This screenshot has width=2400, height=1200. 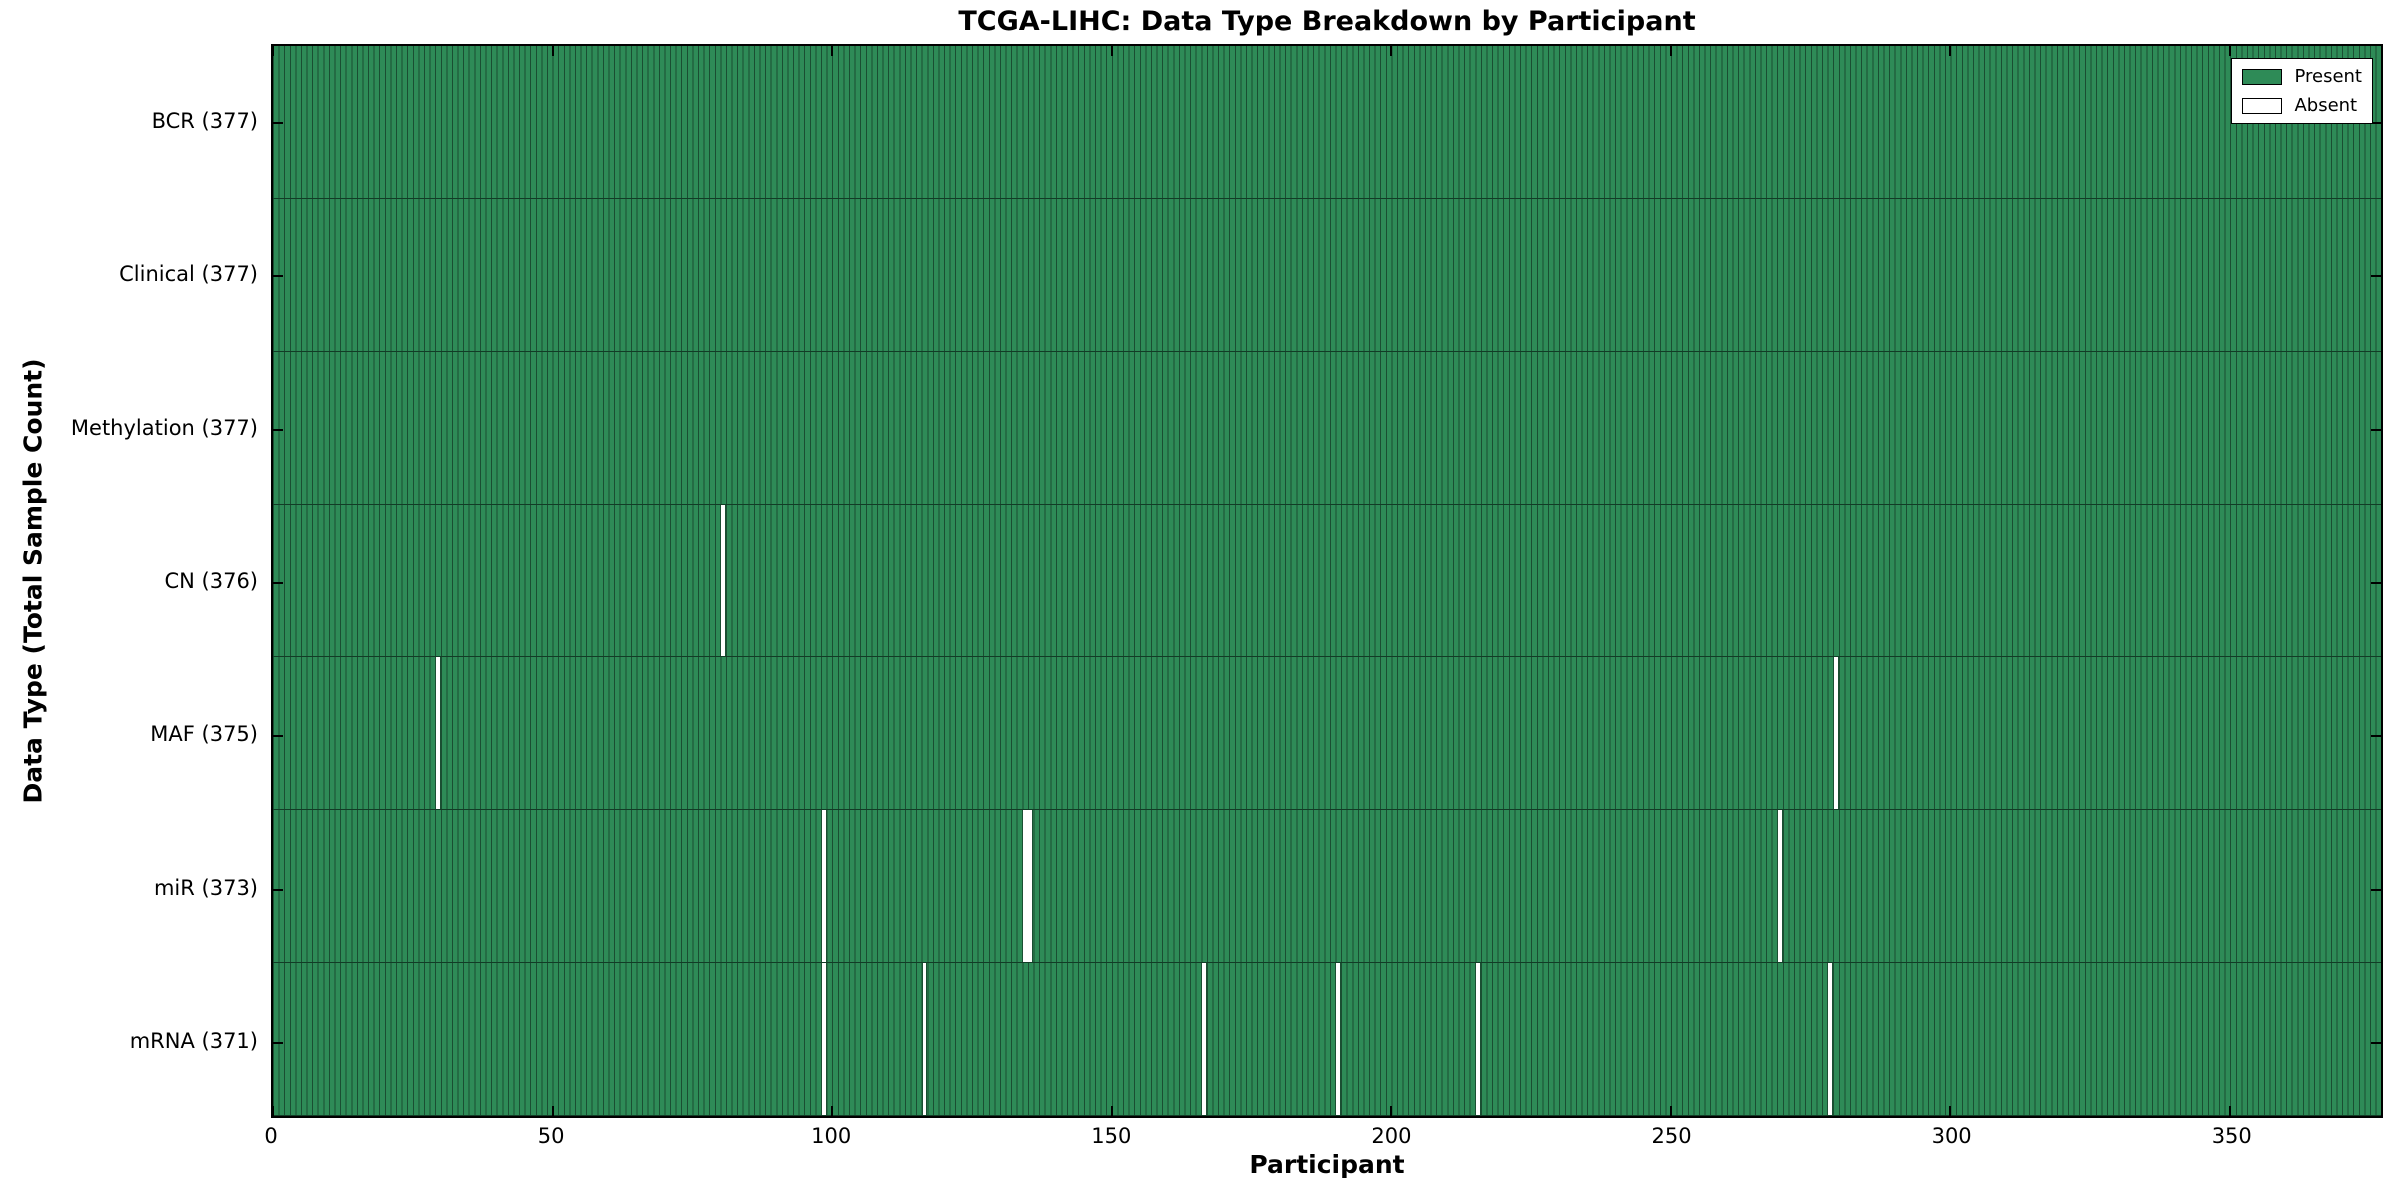 What do you see at coordinates (551, 1136) in the screenshot?
I see `x-tick-label-50: 50` at bounding box center [551, 1136].